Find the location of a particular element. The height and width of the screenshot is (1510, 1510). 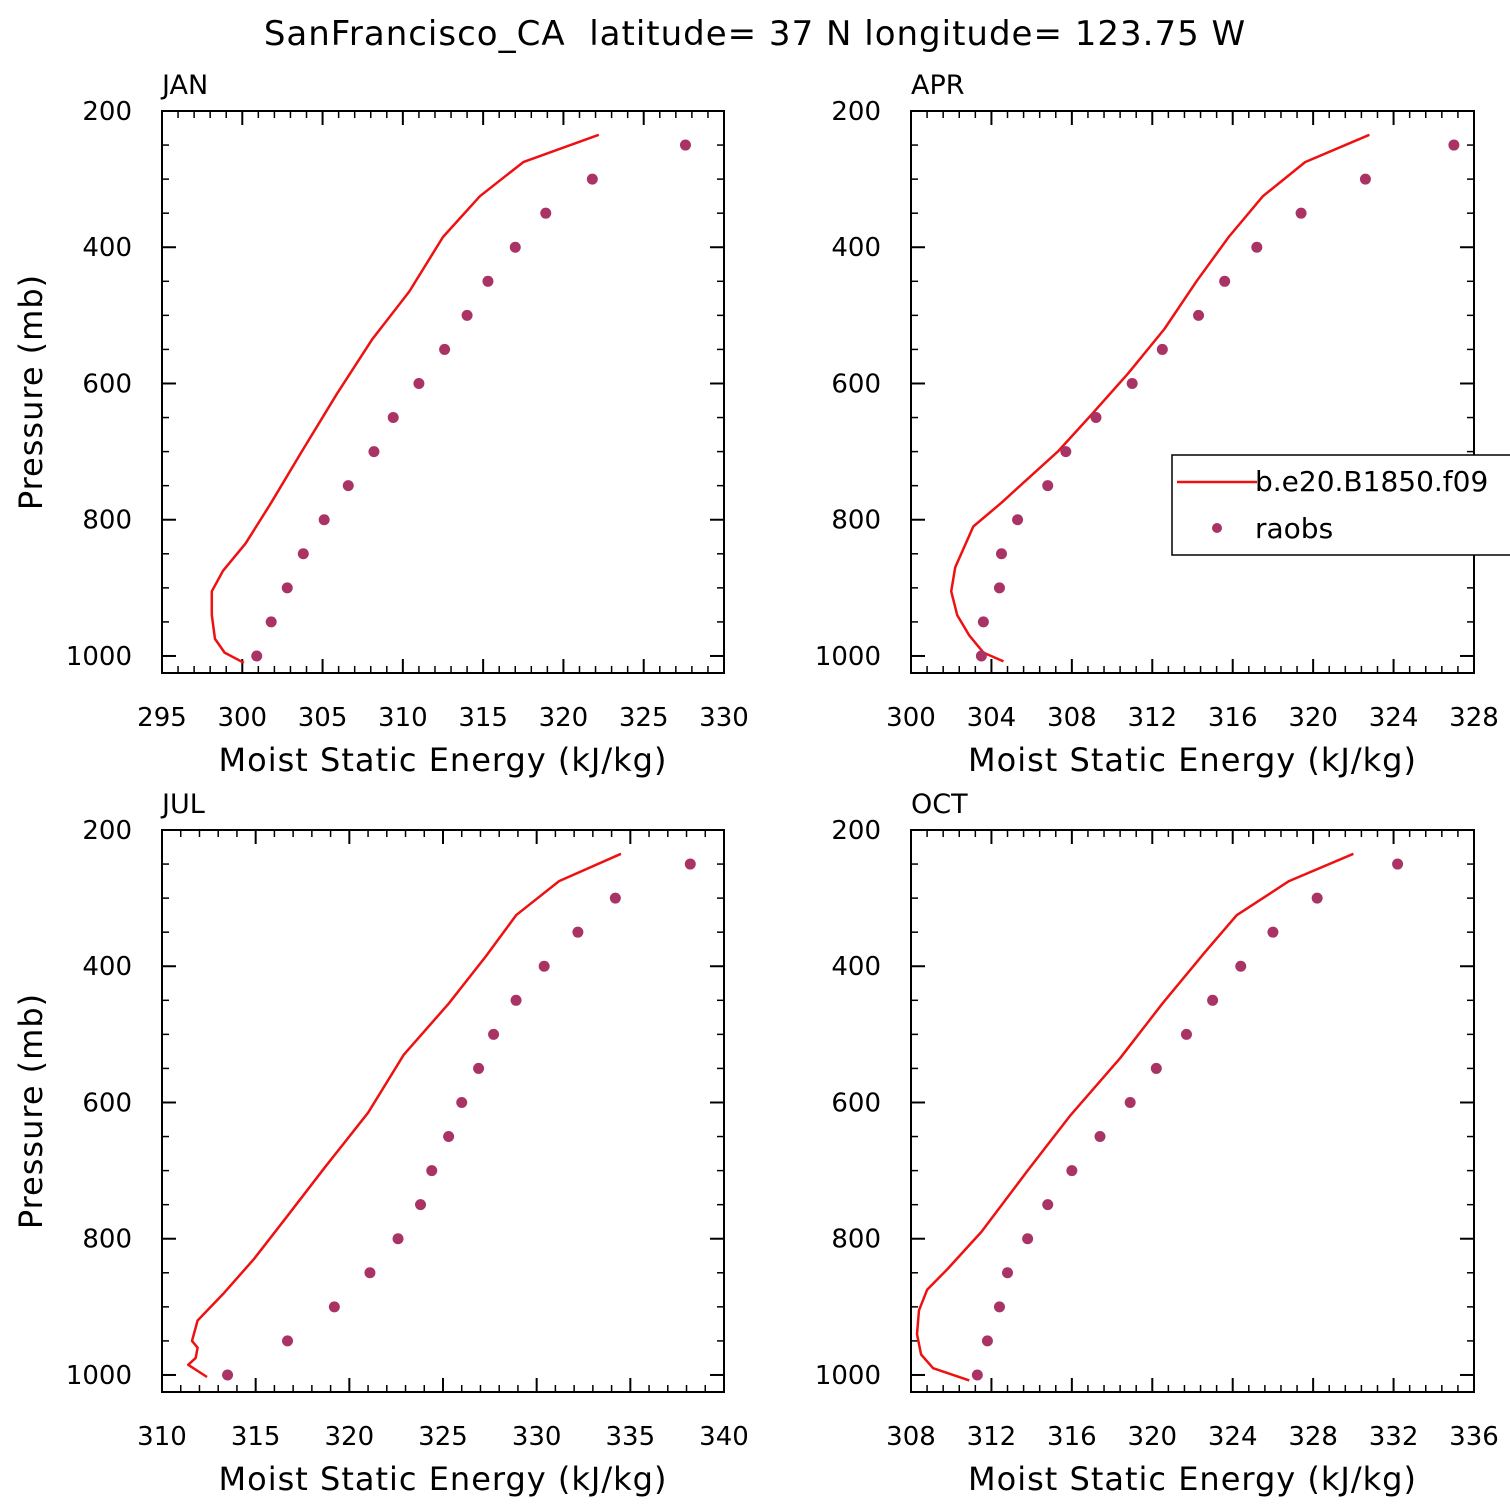

x-tick-label: 312 is located at coordinates (992, 1437).